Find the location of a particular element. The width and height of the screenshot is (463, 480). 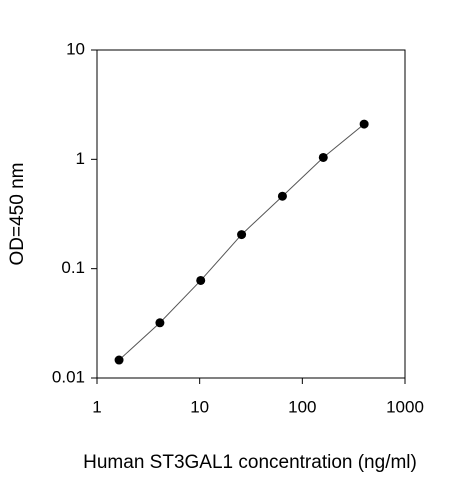

x-tick-label: 10 is located at coordinates (199, 406).